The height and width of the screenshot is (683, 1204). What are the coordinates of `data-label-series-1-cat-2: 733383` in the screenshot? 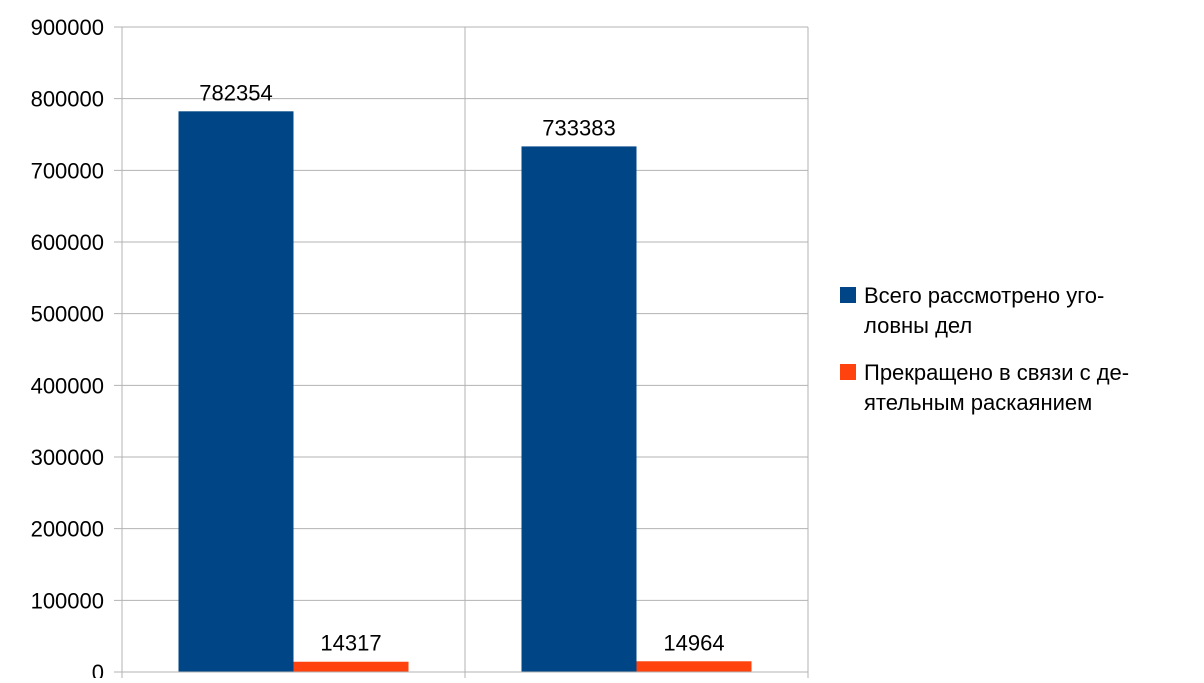 It's located at (578, 127).